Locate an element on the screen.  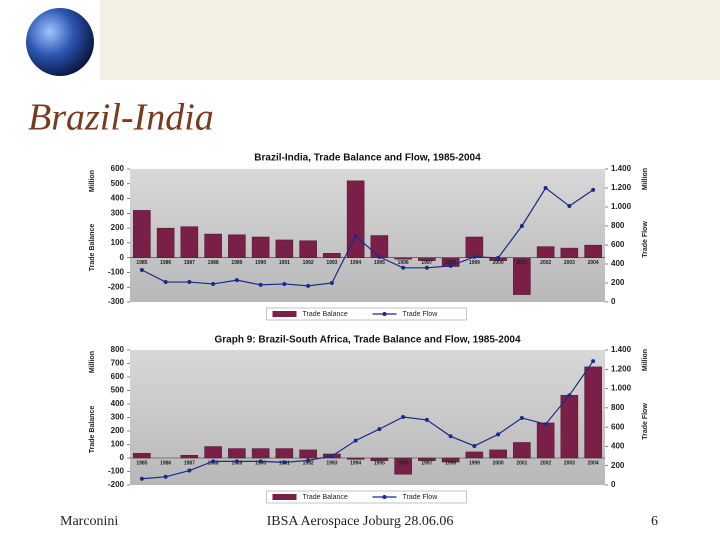
y-tick-label: 800 is located at coordinates (118, 349).